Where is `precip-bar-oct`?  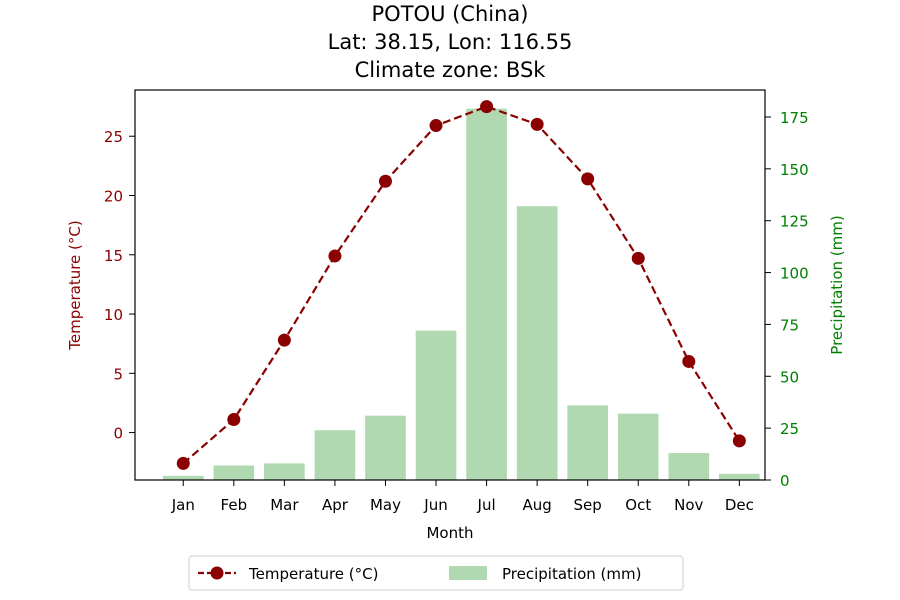 precip-bar-oct is located at coordinates (638, 446).